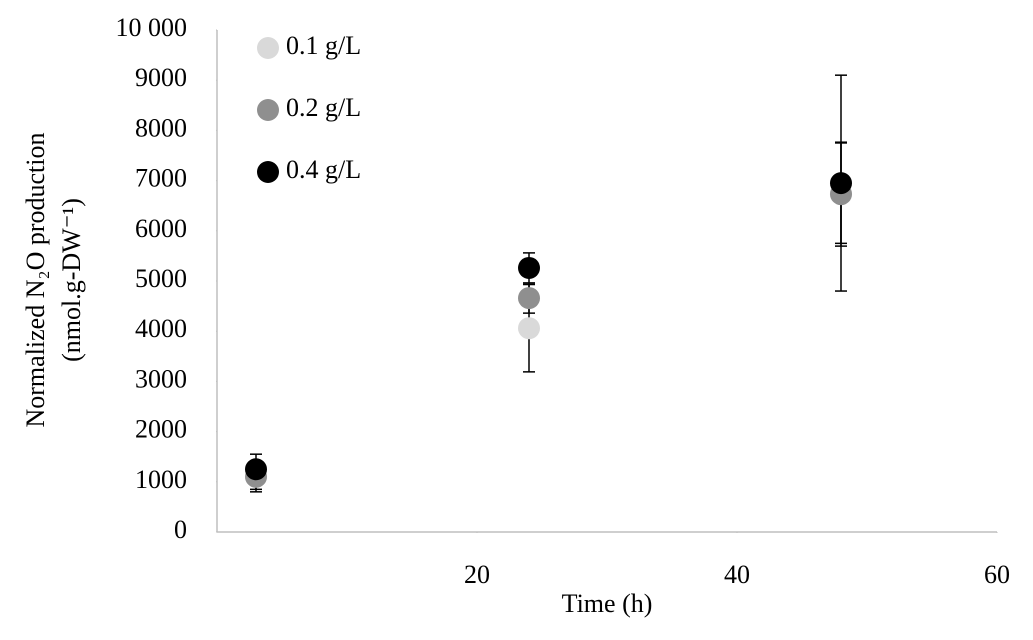 The height and width of the screenshot is (640, 1033). What do you see at coordinates (180, 529) in the screenshot?
I see `y-tick-label: 0` at bounding box center [180, 529].